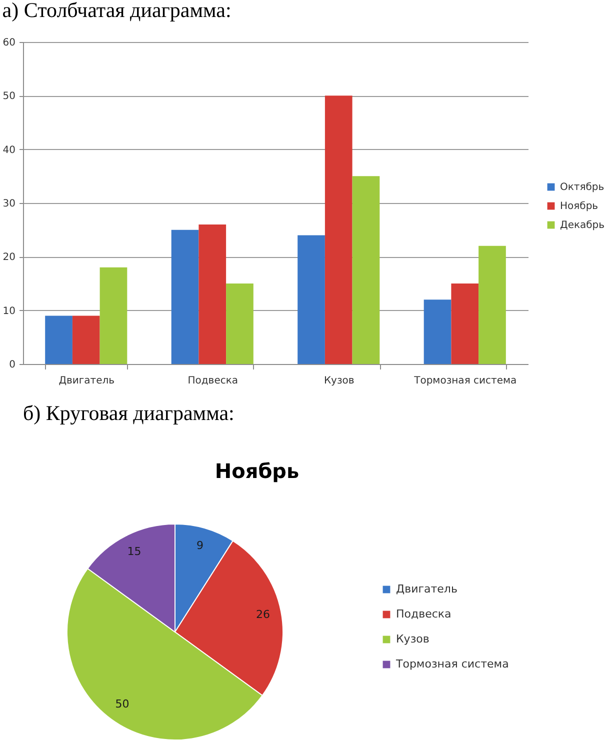  What do you see at coordinates (122, 704) in the screenshot?
I see `data-label: 50` at bounding box center [122, 704].